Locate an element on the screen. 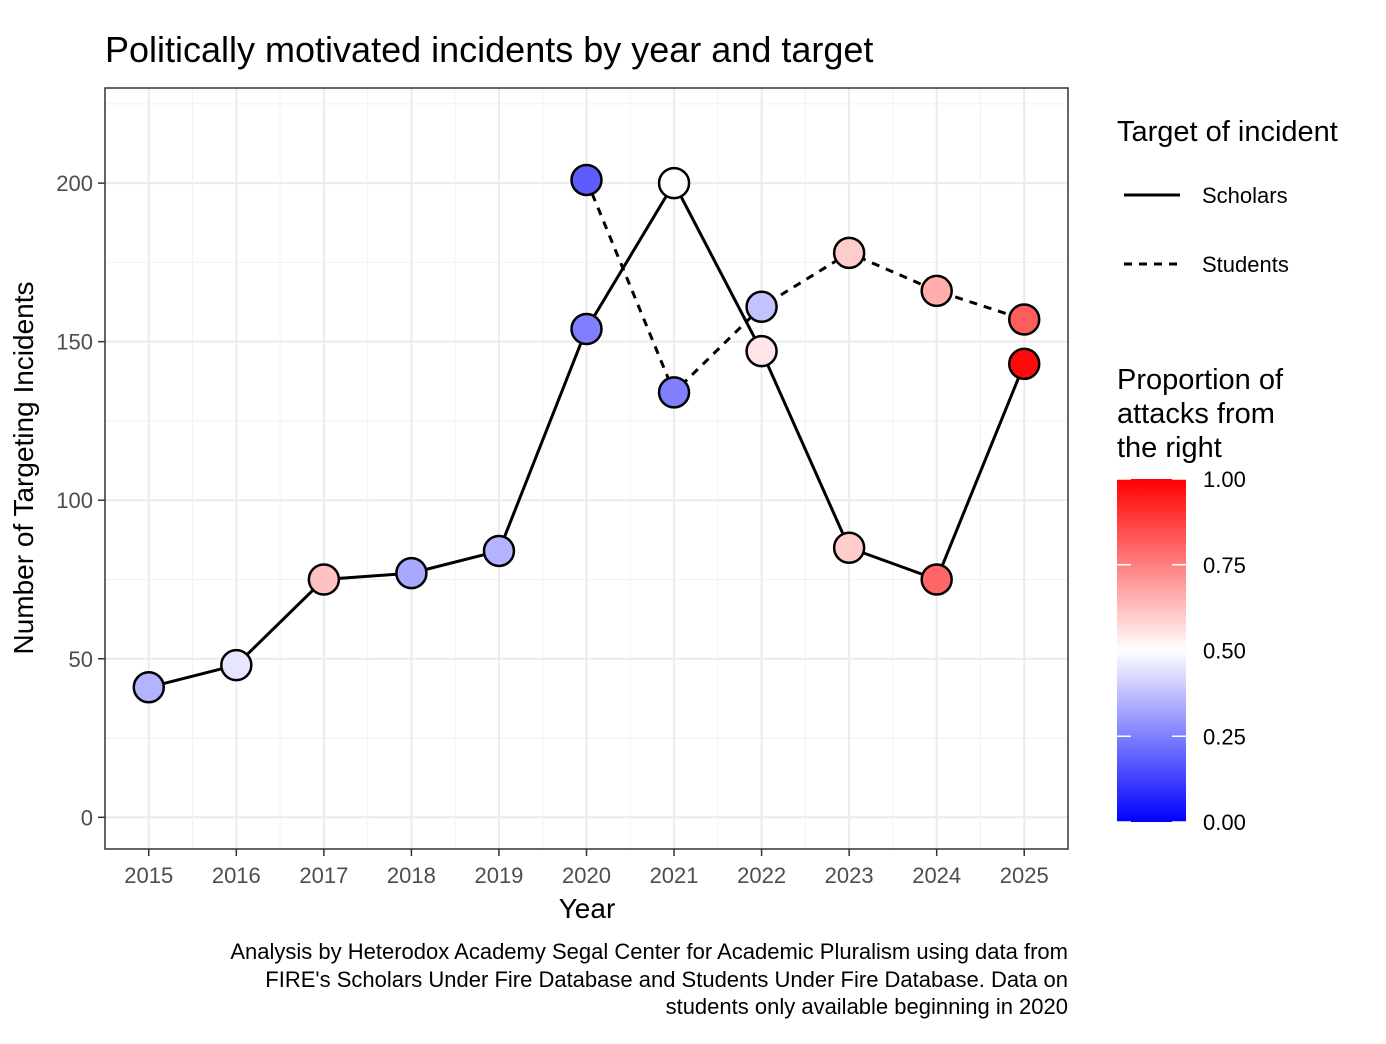  legend-label-students: Students is located at coordinates (1245, 264).